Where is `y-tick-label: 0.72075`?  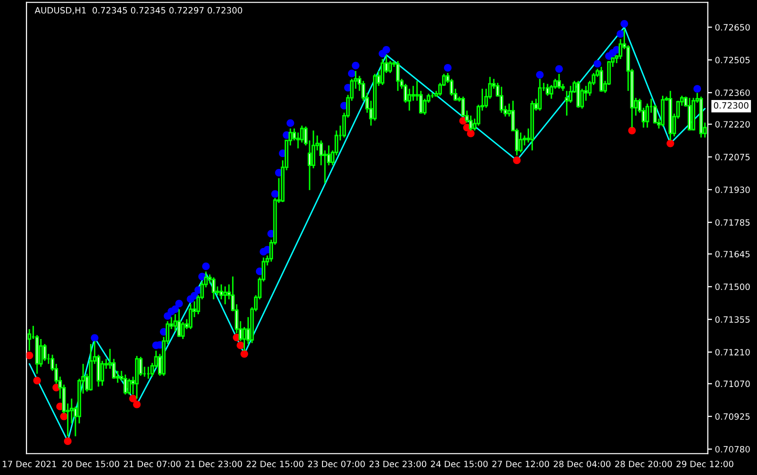 y-tick-label: 0.72075 is located at coordinates (732, 157).